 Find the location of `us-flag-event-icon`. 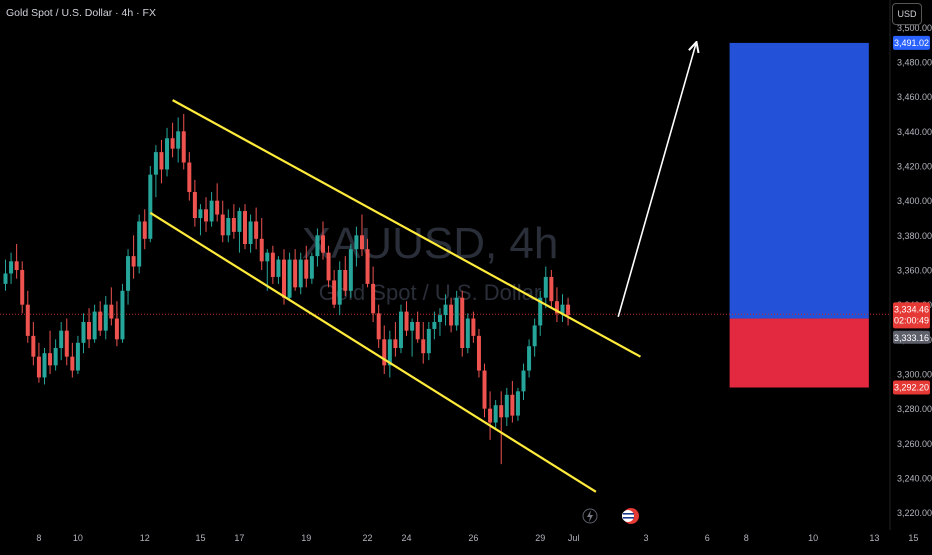

us-flag-event-icon is located at coordinates (630, 516).